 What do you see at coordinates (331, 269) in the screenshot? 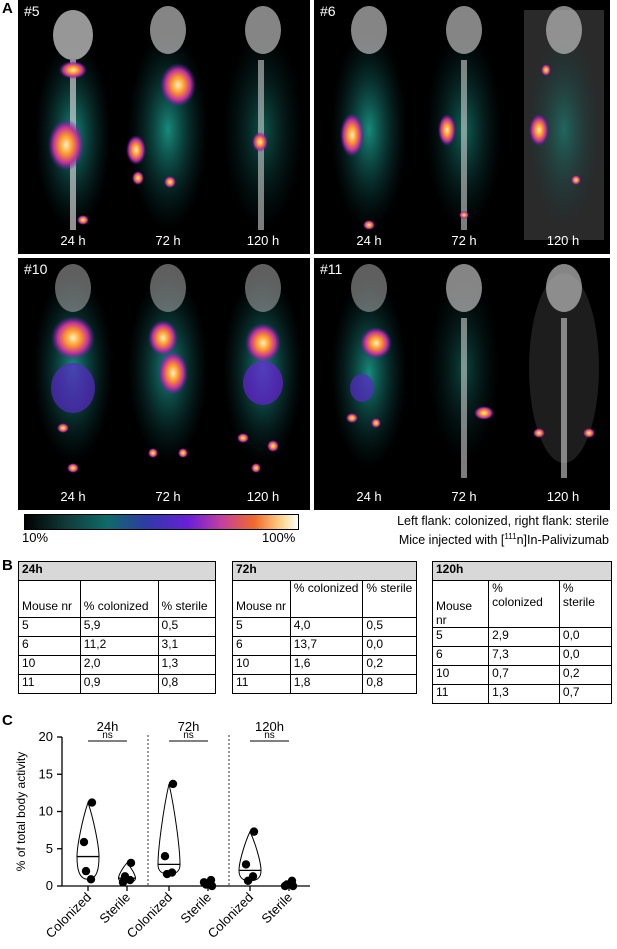
I see `mouse-id-label: #11` at bounding box center [331, 269].